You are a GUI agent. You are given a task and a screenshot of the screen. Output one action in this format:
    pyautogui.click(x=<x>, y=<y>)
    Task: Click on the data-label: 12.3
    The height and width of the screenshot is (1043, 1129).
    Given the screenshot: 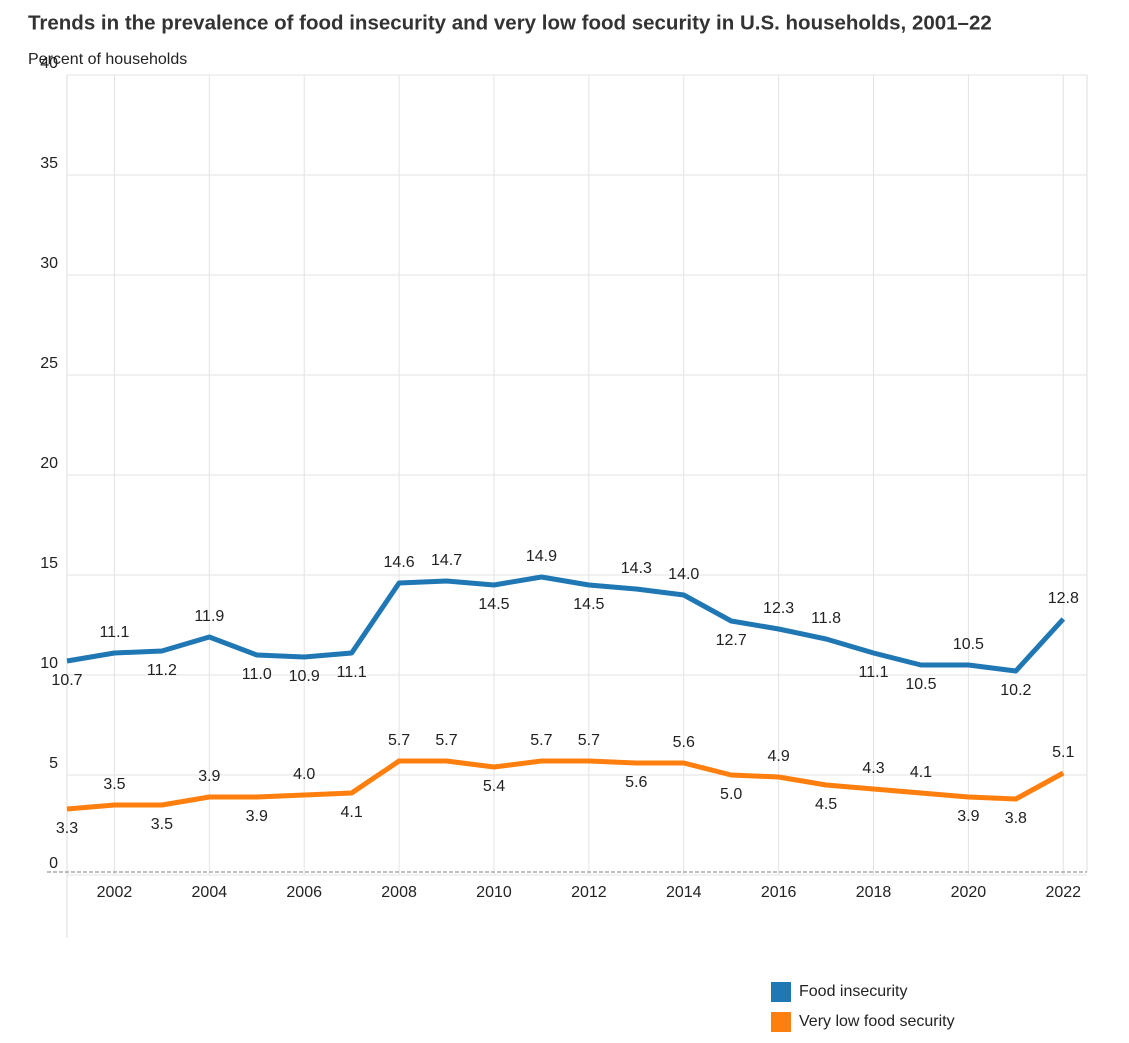 What is the action you would take?
    pyautogui.click(x=778, y=608)
    